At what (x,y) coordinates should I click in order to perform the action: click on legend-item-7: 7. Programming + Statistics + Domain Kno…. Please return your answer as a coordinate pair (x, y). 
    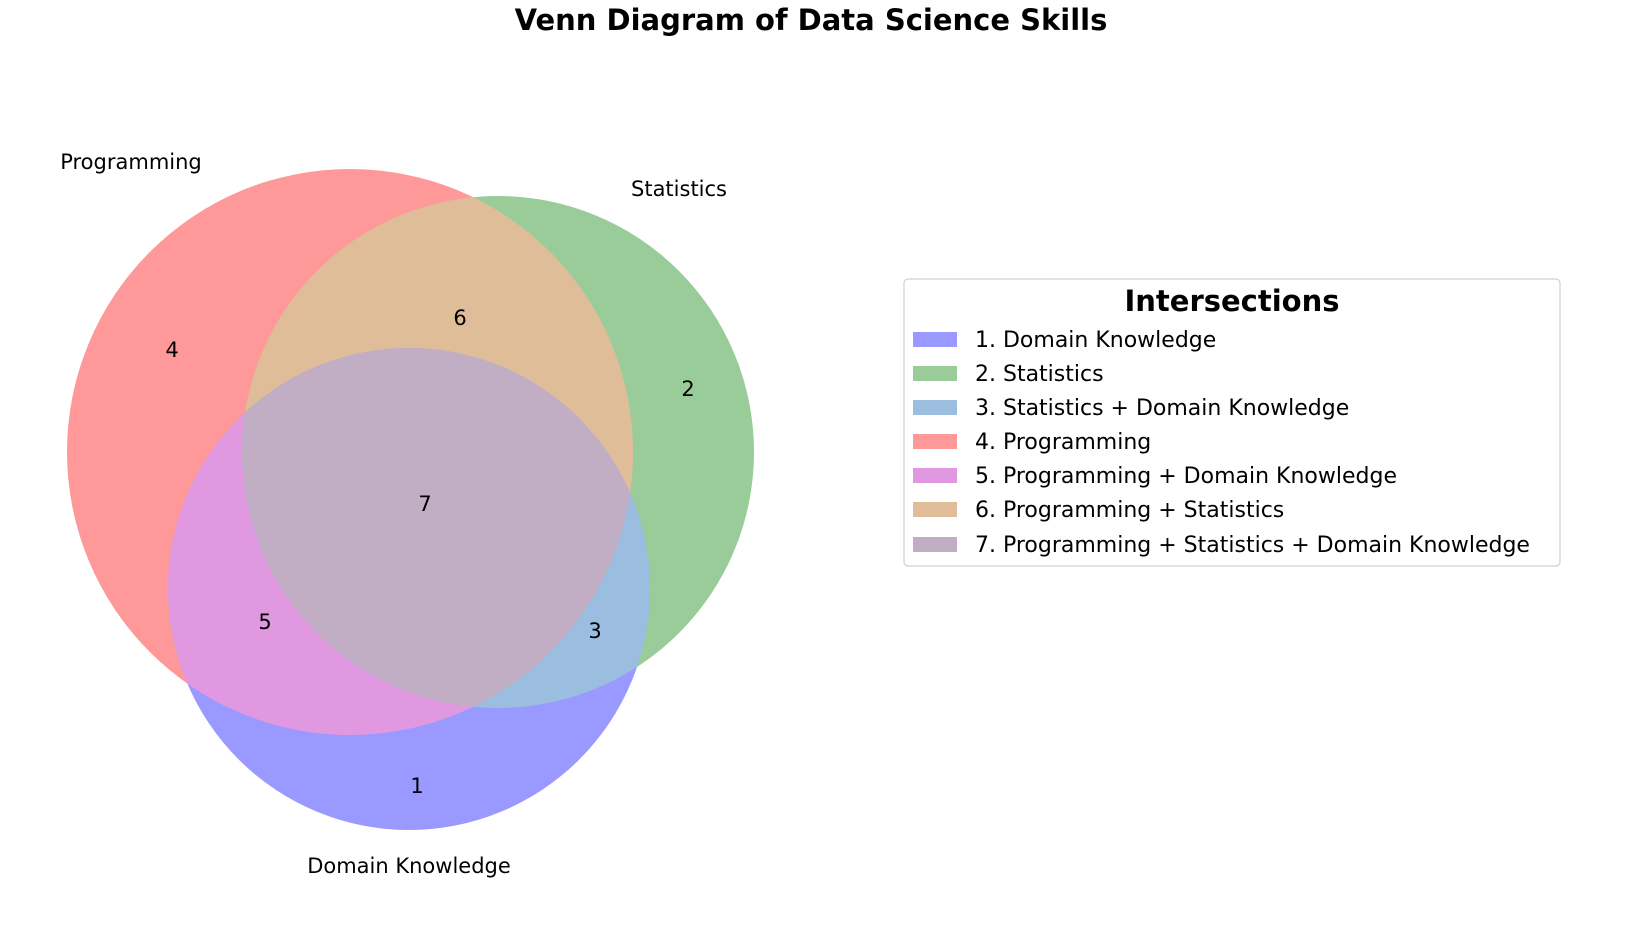
    Looking at the image, I should click on (1252, 545).